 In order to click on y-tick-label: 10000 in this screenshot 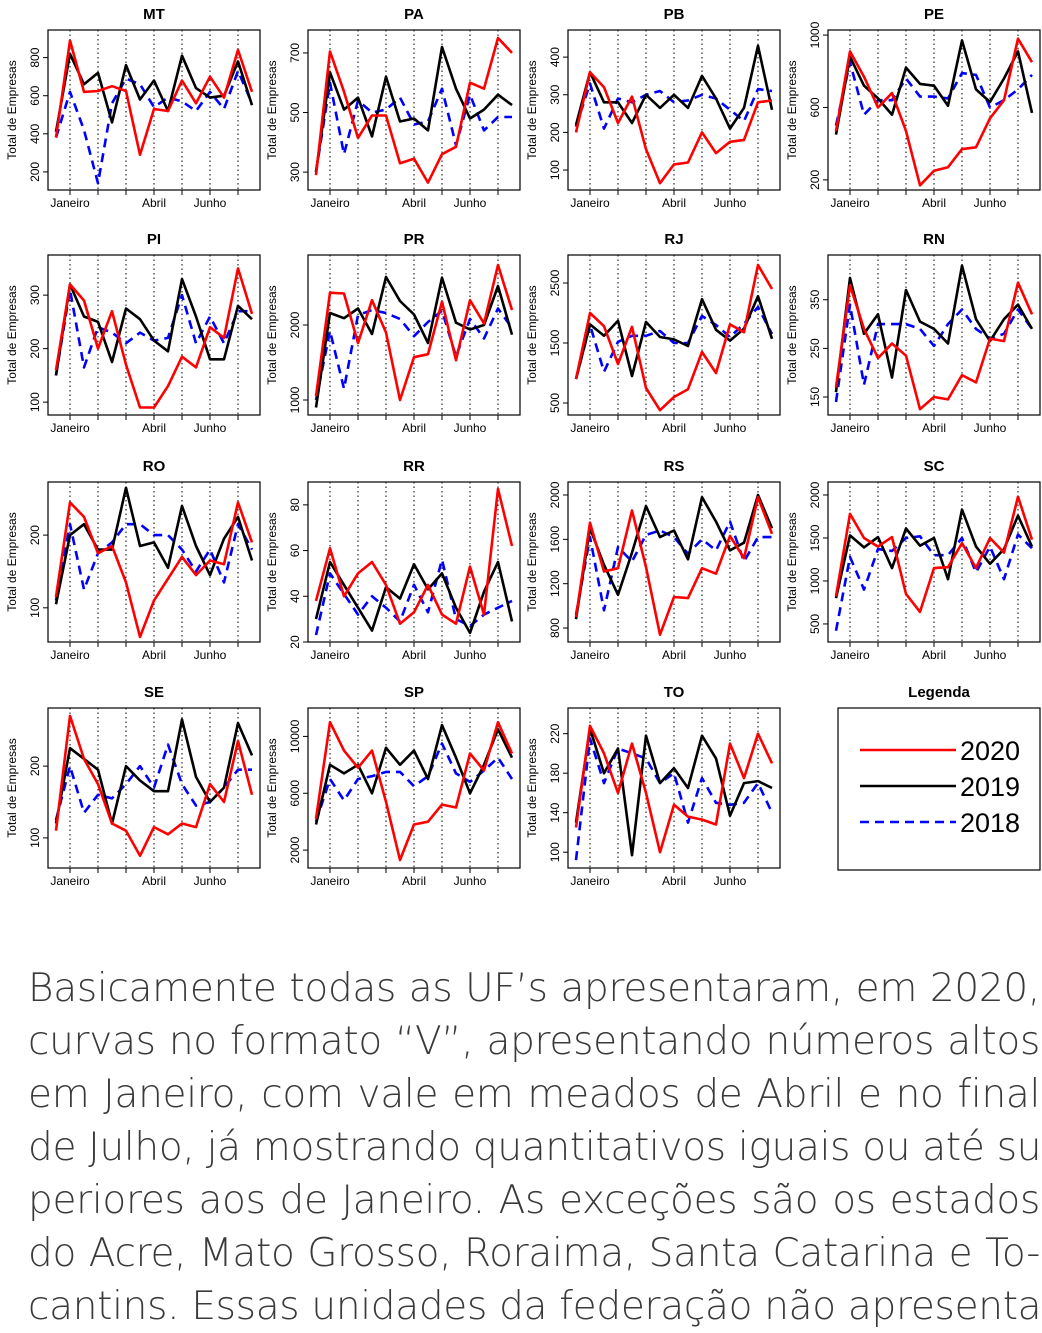, I will do `click(295, 736)`.